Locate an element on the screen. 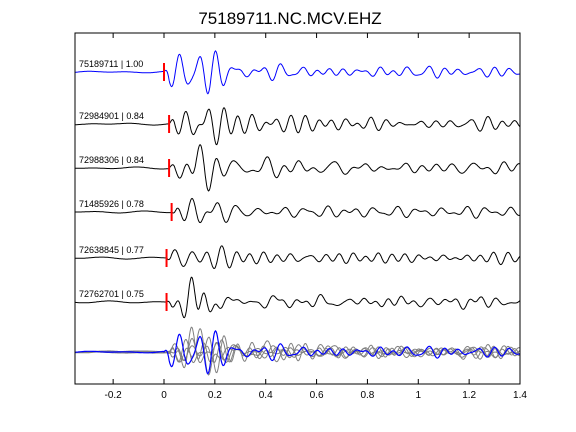 The height and width of the screenshot is (432, 576). trace-group: 72638845 | 0.77 is located at coordinates (298, 257).